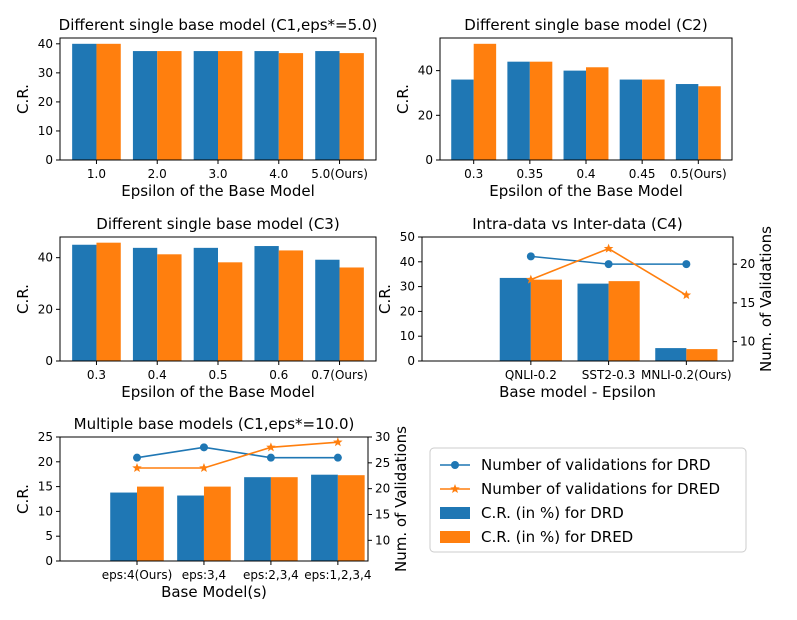 This screenshot has height=620, width=797. I want to click on legend-entry: Number of validations for DRED, so click(580, 489).